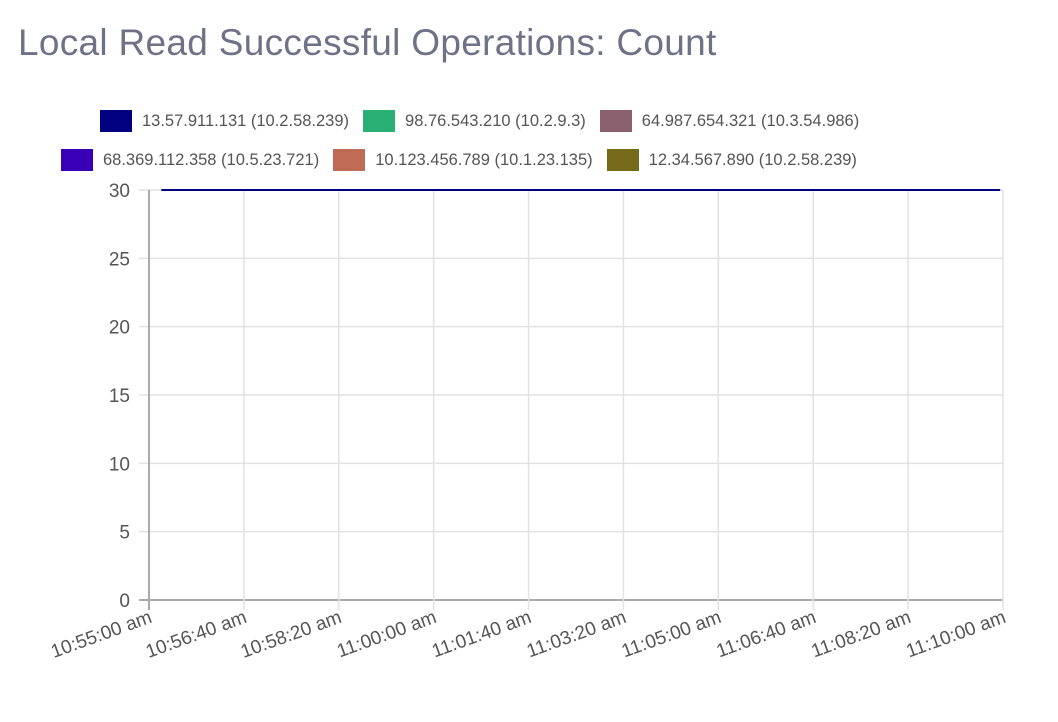  I want to click on legend-label: 68.369.112.358 (10.5.23.721), so click(211, 159).